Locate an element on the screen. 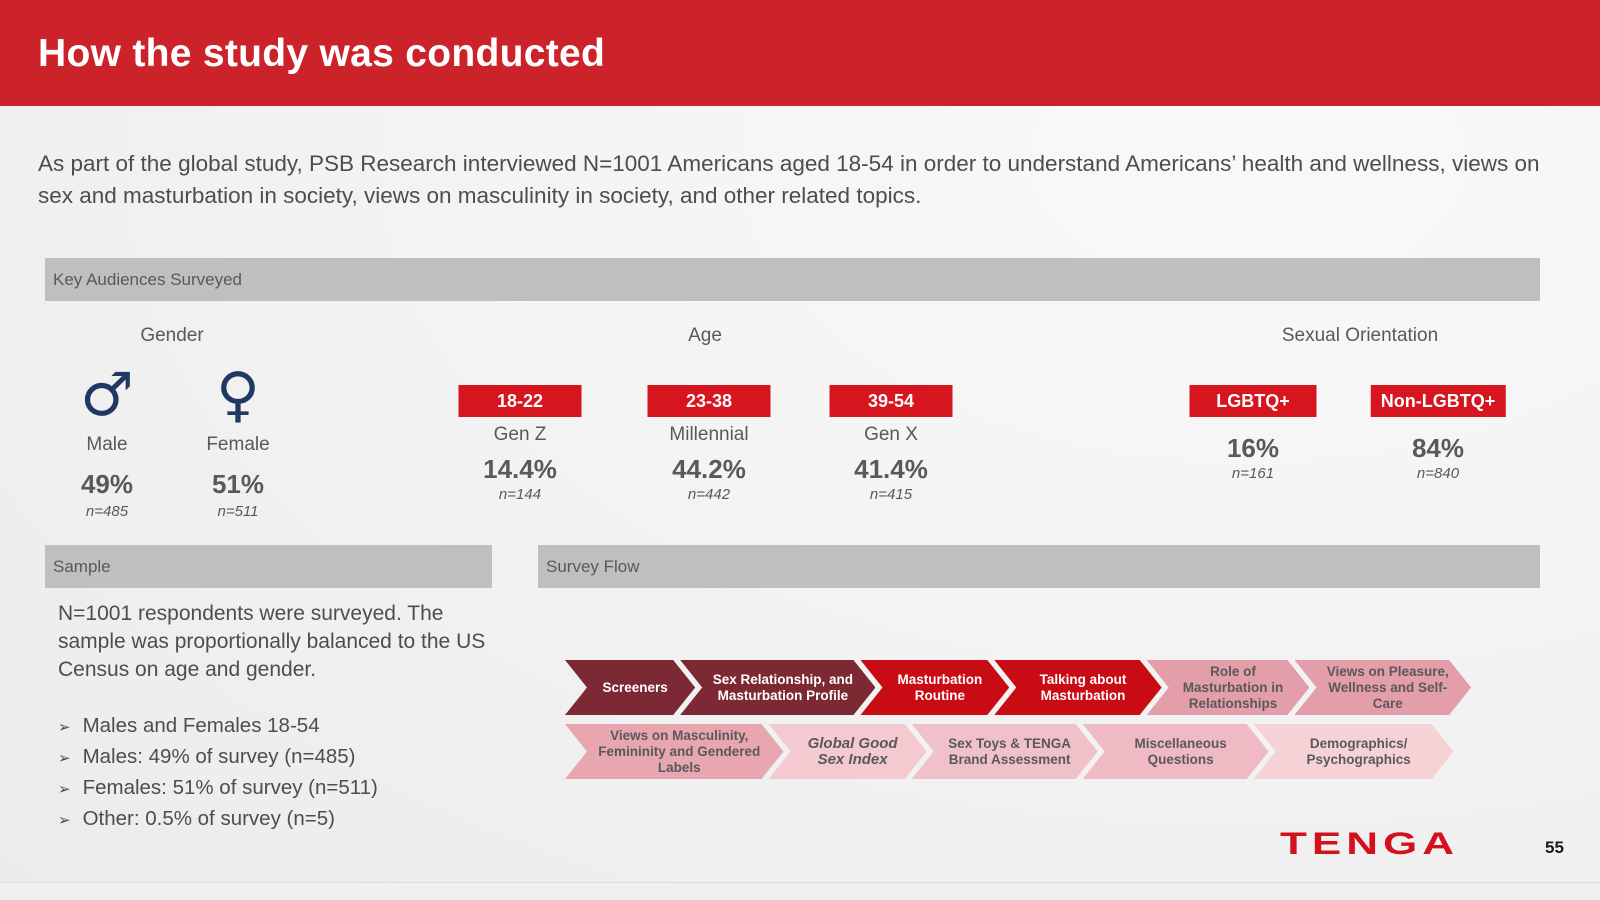 This screenshot has width=1600, height=900. flow-step-screeners: Screeners is located at coordinates (630, 687).